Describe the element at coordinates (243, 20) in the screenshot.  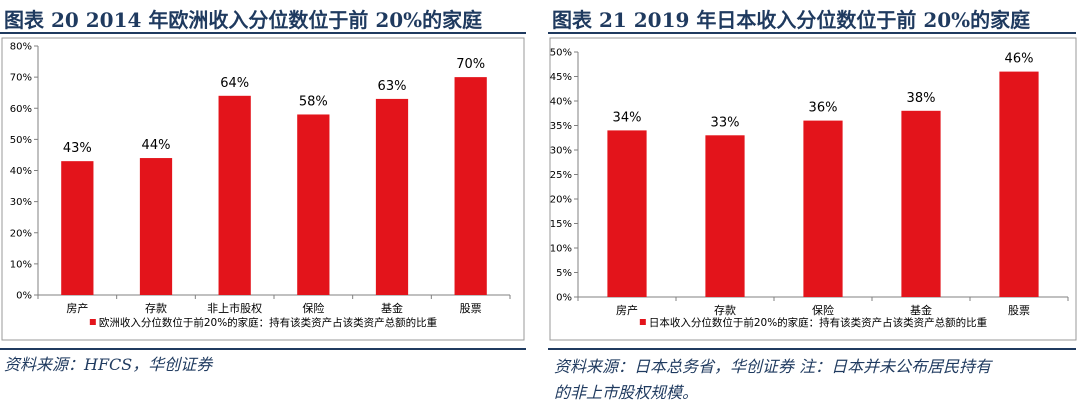
I see `figure-title: 图表 20 2014 年欧洲收入分位数位于前 20%的家庭` at that location.